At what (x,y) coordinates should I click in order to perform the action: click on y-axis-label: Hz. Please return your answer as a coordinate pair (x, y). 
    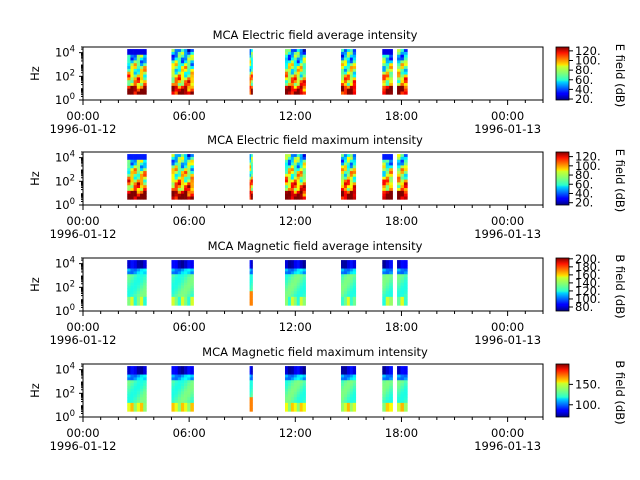
    Looking at the image, I should click on (35, 390).